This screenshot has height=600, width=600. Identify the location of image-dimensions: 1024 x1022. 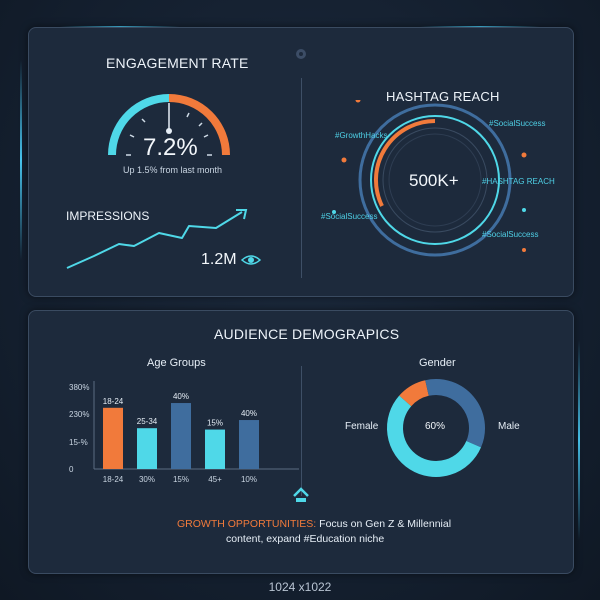
(300, 587).